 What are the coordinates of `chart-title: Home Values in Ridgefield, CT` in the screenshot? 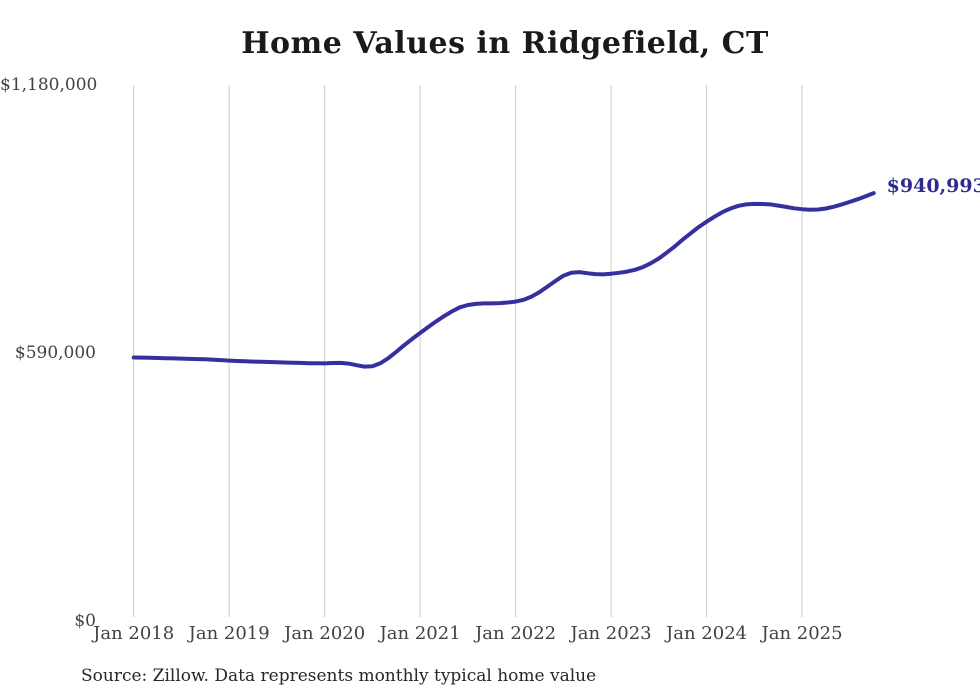 It's located at (505, 43).